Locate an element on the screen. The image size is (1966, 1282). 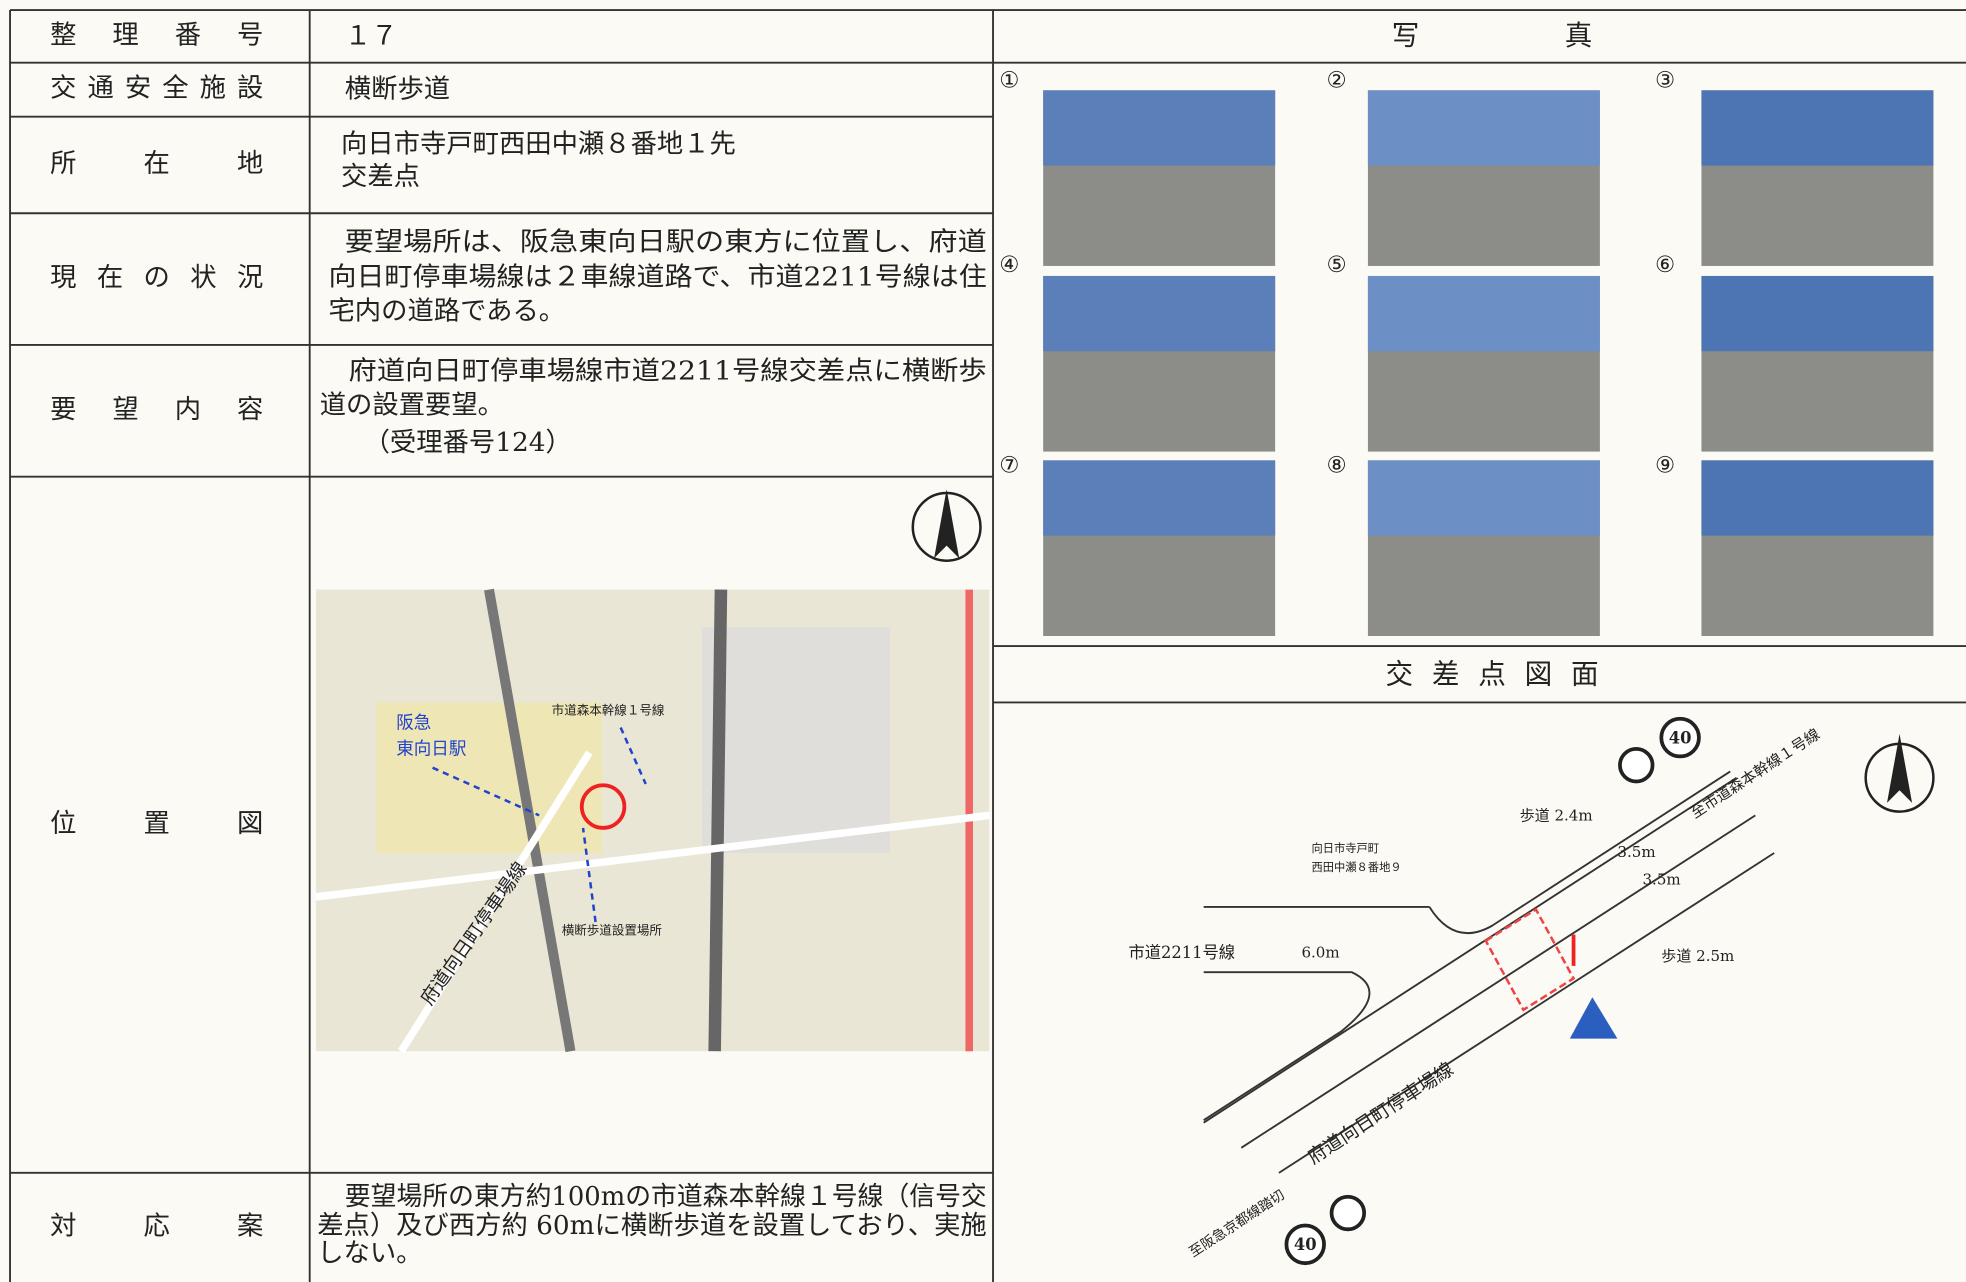
diagram-label: 向日市寺戸町 is located at coordinates (1346, 848).